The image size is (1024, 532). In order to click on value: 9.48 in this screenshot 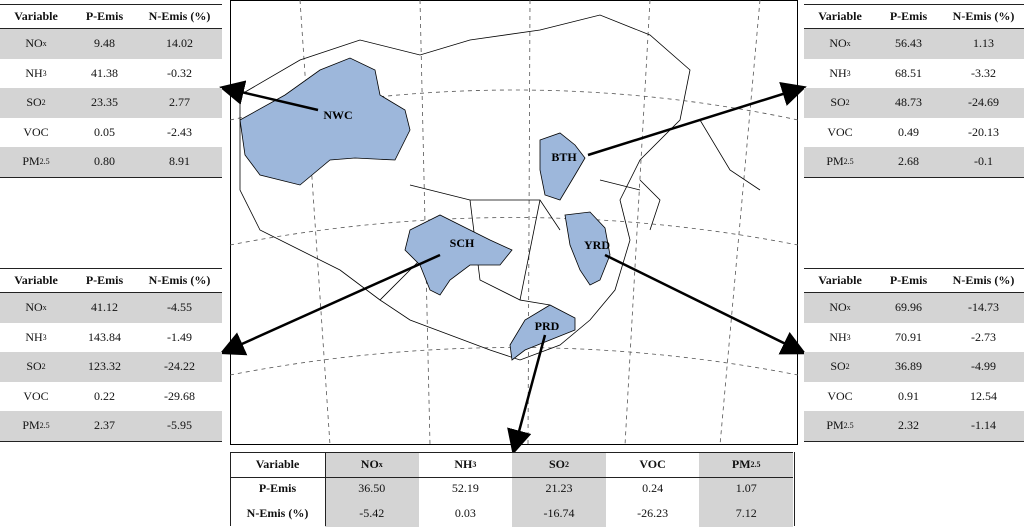, I will do `click(104, 43)`.